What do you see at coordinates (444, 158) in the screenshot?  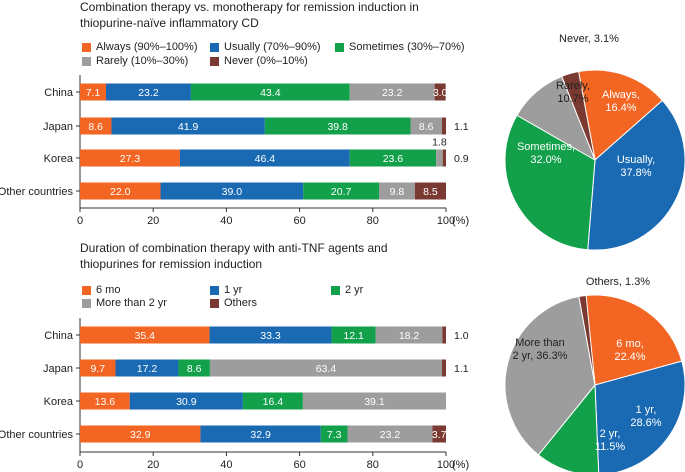 I see `bar-segment-never` at bounding box center [444, 158].